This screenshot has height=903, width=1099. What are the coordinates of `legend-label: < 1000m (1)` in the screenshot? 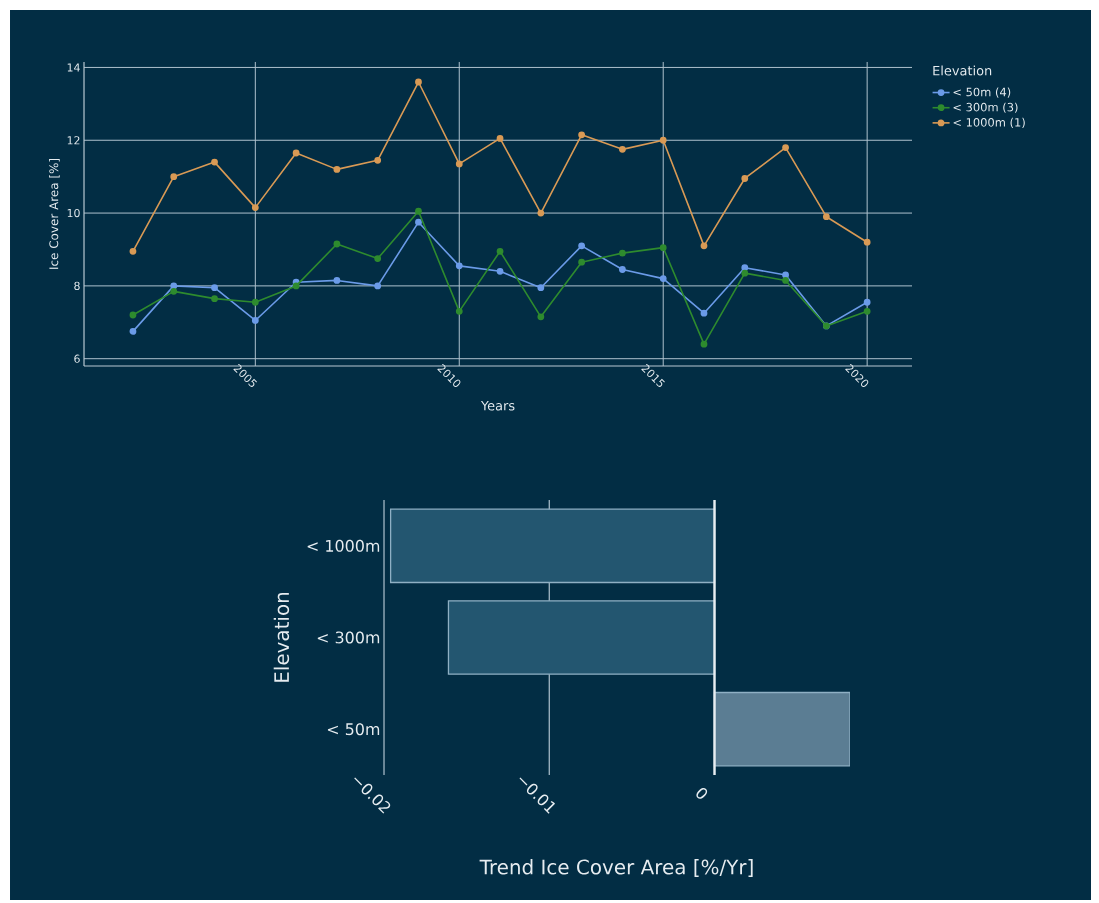 It's located at (989, 122).